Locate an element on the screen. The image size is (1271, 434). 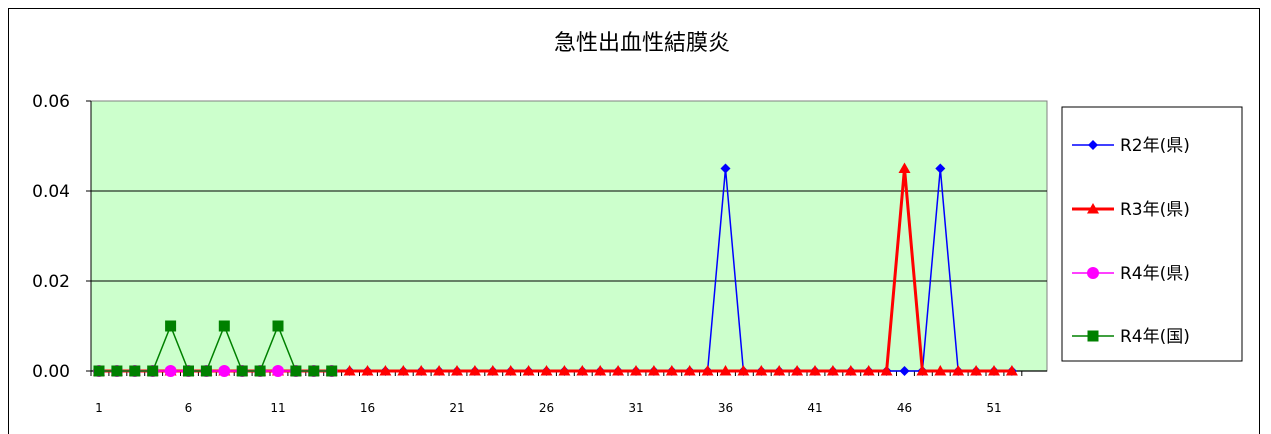
legend-box is located at coordinates (1152, 234).